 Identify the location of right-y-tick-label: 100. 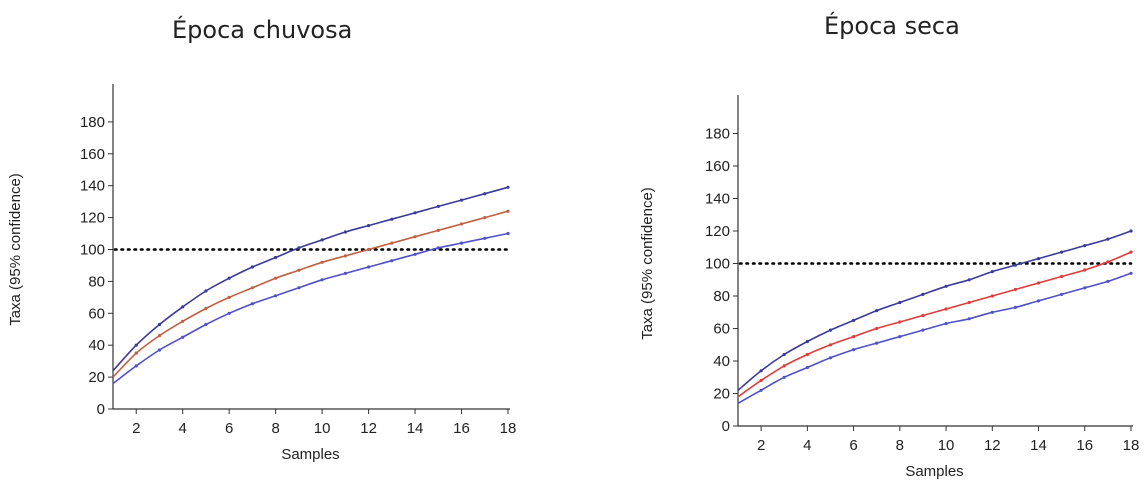
(717, 264).